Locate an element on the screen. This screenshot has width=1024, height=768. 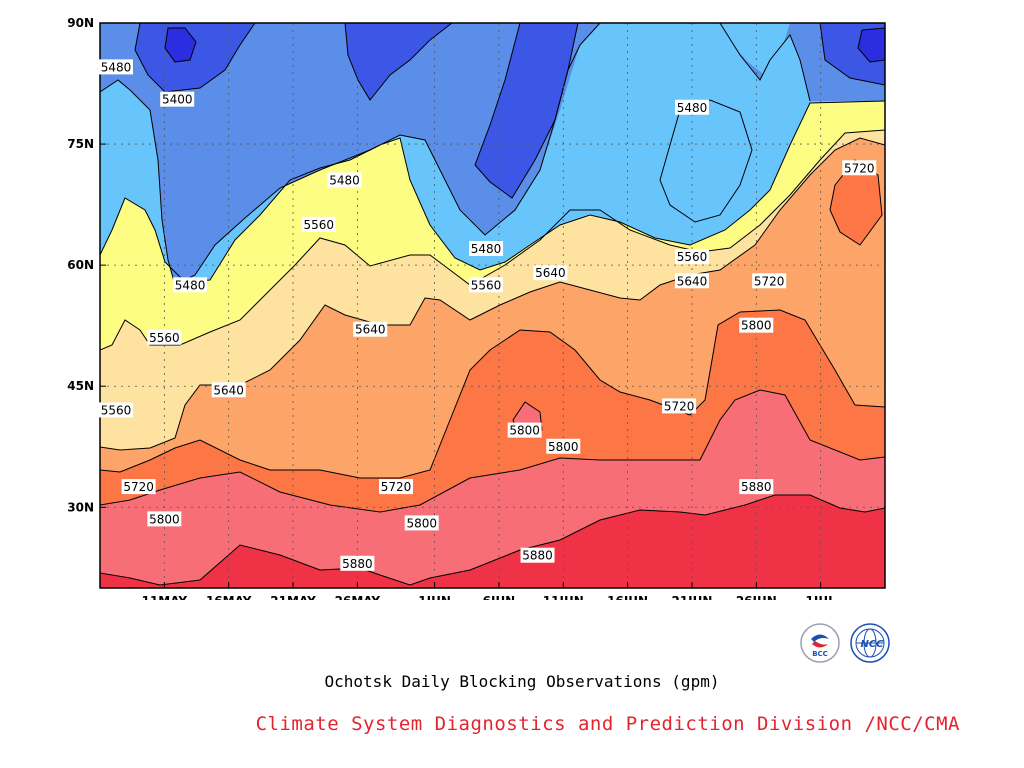
band-lowest-b is located at coordinates (871, 45).